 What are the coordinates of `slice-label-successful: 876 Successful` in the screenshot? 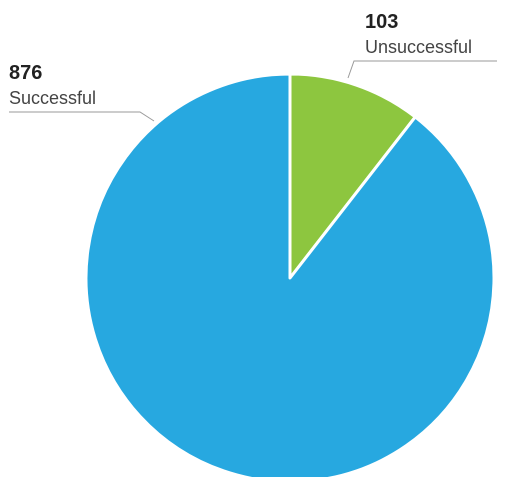 It's located at (52, 85).